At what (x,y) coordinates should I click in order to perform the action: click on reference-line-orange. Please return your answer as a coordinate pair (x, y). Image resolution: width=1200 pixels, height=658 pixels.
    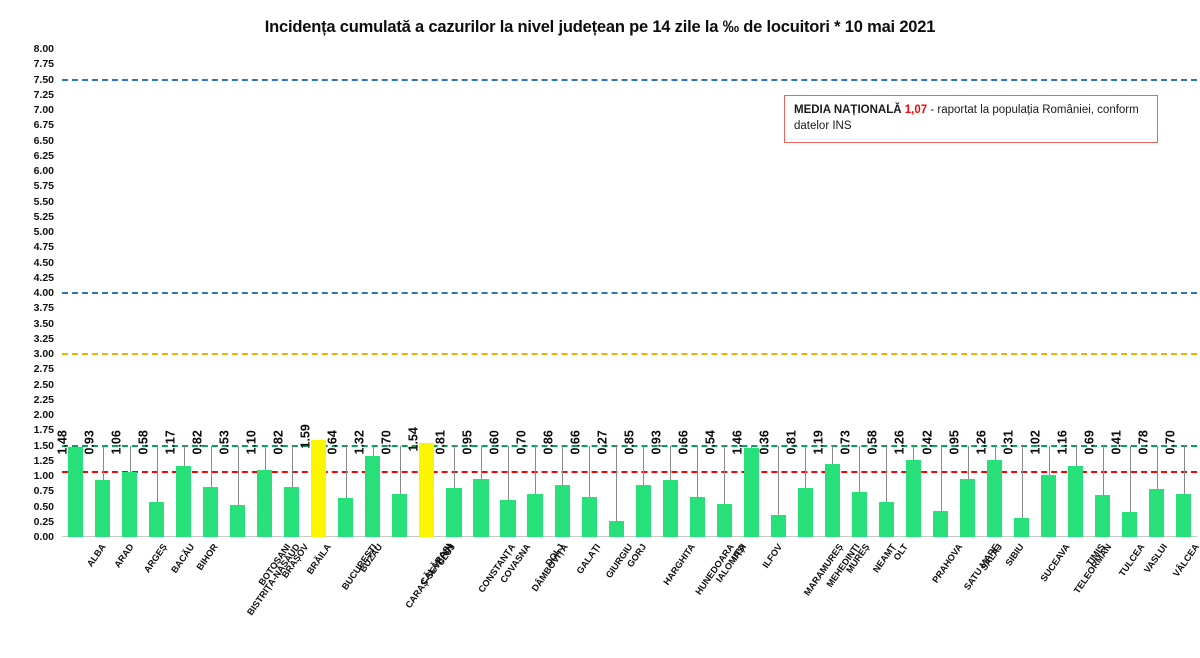
    Looking at the image, I should click on (629, 354).